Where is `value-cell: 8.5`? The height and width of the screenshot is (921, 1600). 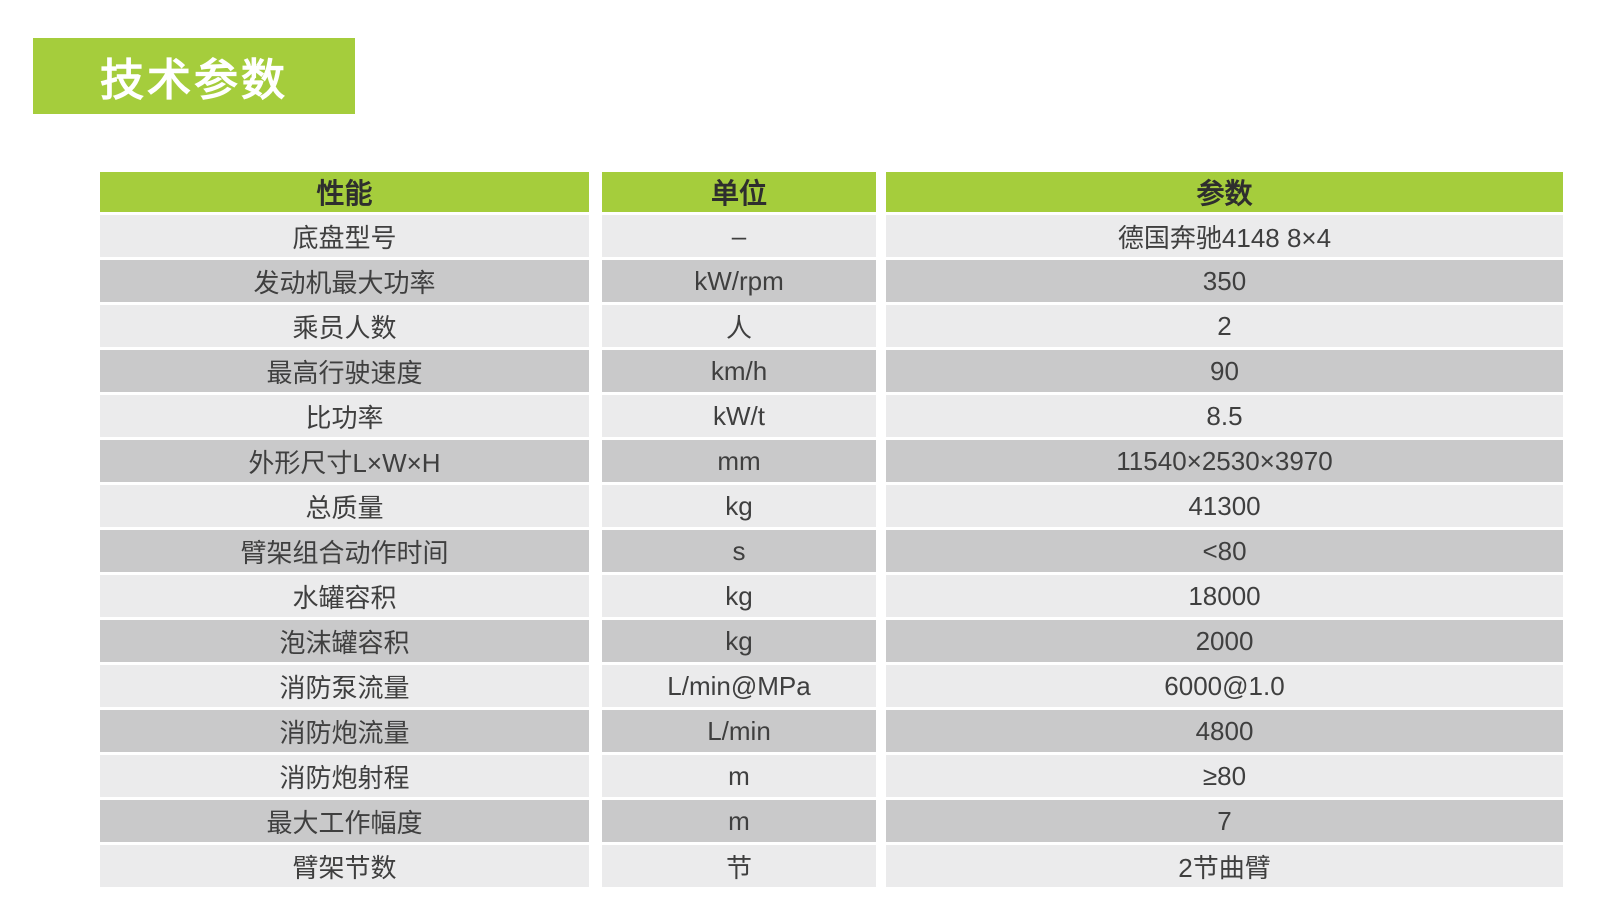 value-cell: 8.5 is located at coordinates (1224, 416).